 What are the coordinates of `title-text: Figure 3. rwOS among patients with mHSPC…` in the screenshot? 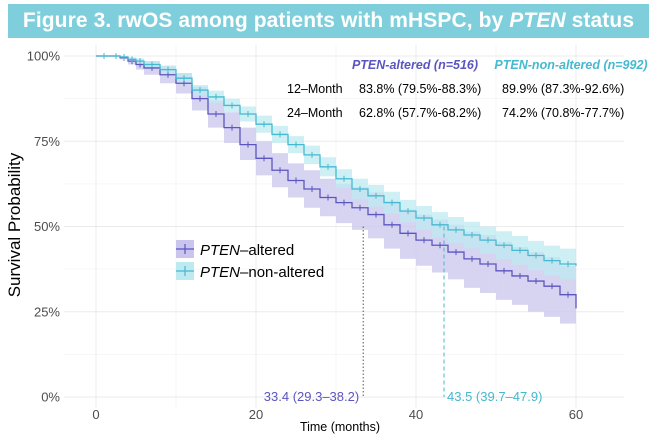 It's located at (266, 20).